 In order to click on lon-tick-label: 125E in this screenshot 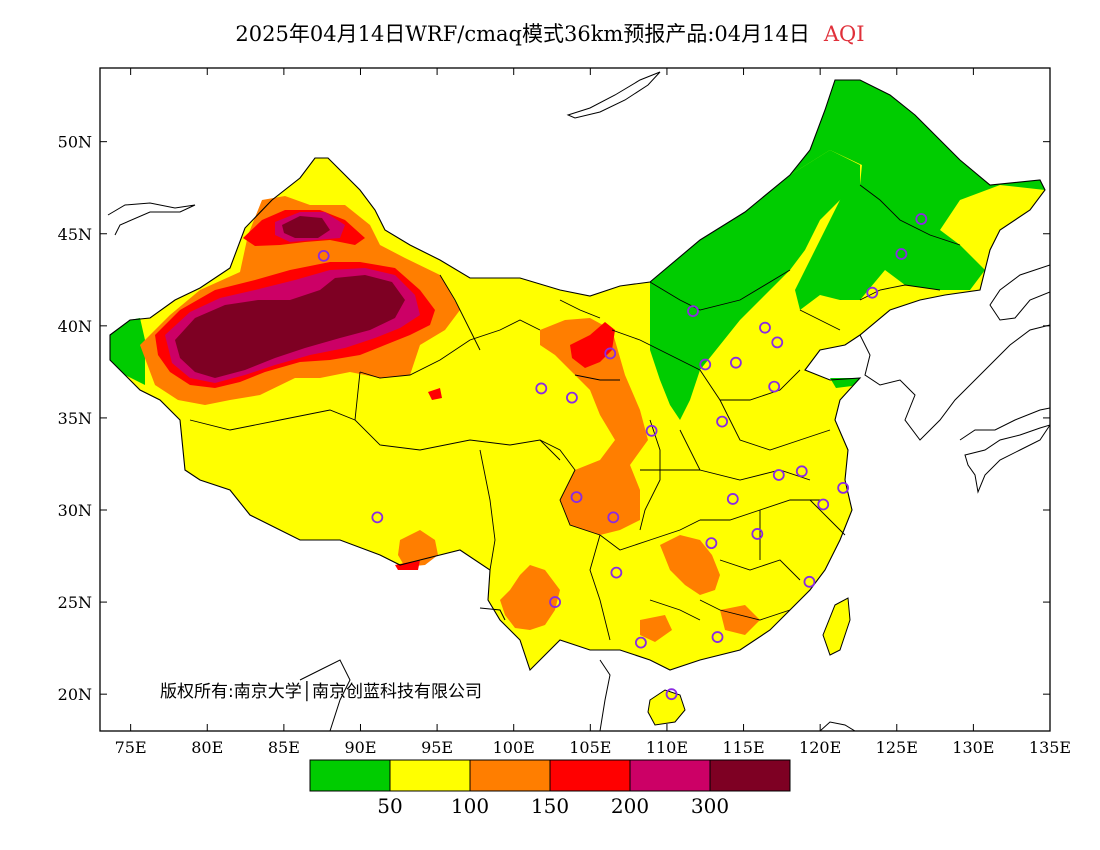, I will do `click(897, 747)`.